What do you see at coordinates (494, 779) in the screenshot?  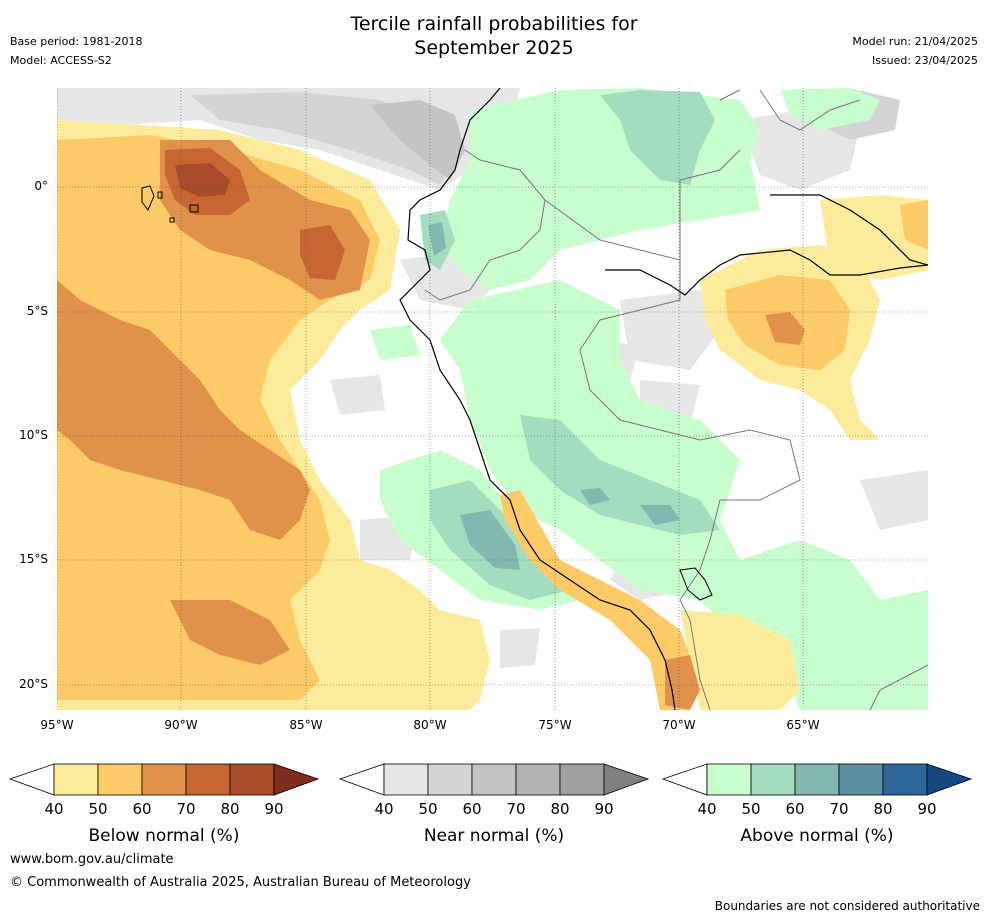 I see `near-normal-colorbar` at bounding box center [494, 779].